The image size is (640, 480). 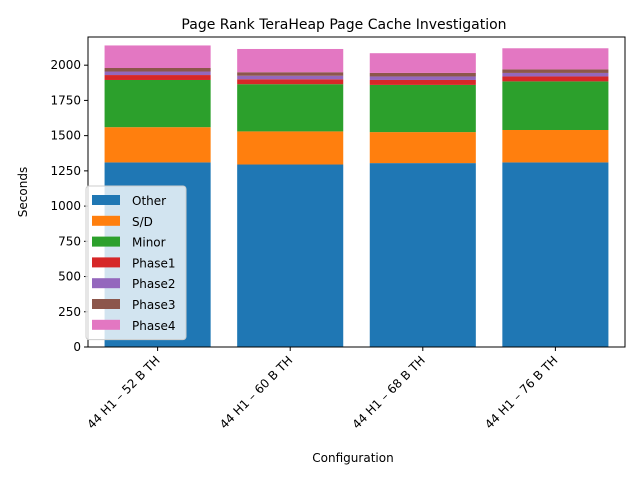 I want to click on y-tick-label: 750, so click(x=69, y=241).